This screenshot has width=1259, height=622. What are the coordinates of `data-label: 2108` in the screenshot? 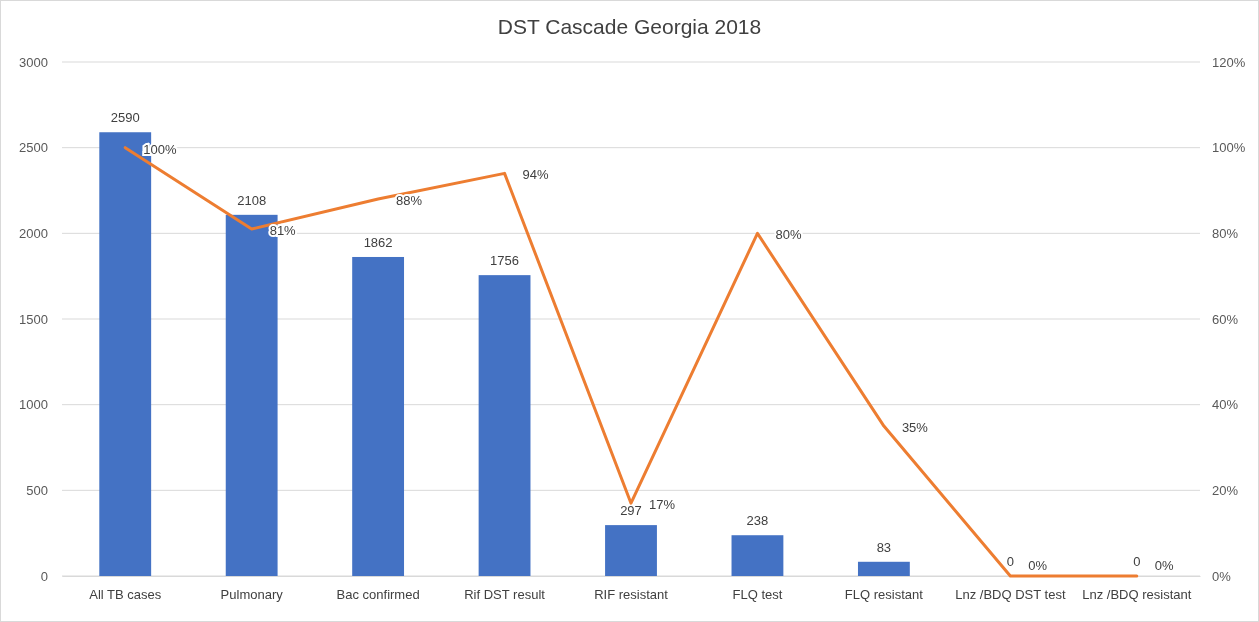 It's located at (252, 200).